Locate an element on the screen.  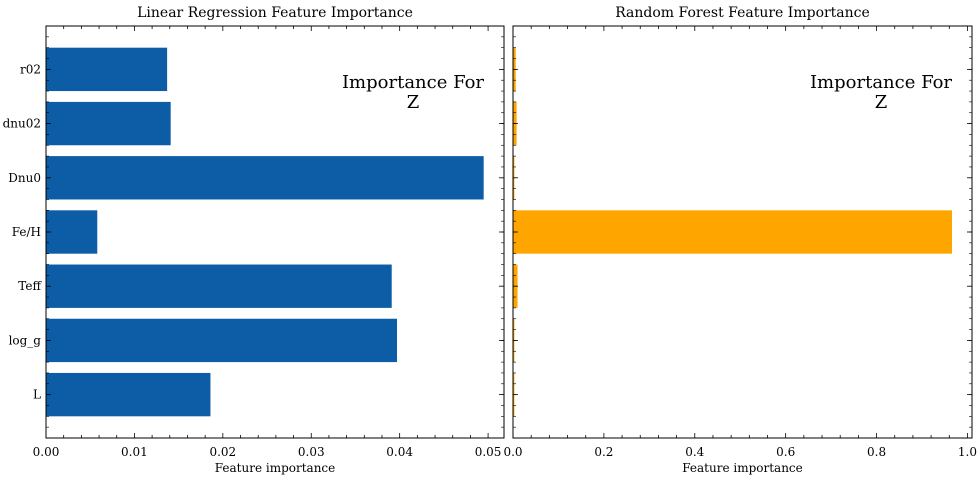
x-tick-label: 0.2 is located at coordinates (603, 452).